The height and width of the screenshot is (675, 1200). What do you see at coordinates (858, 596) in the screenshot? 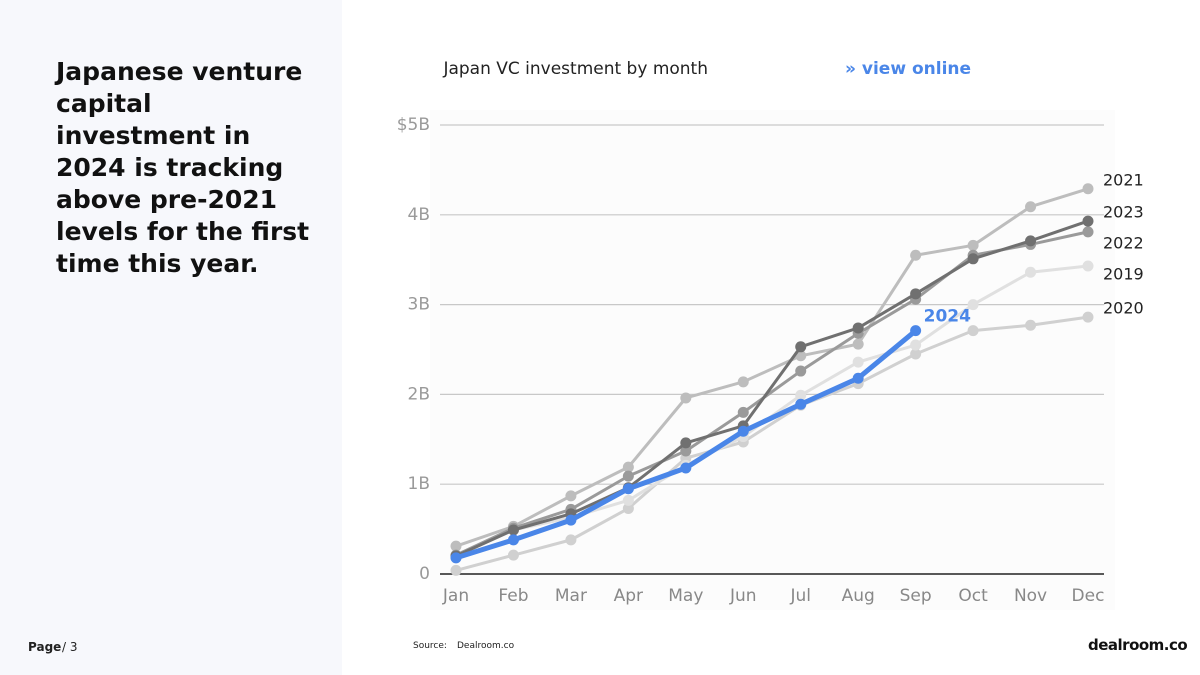
I see `x-tick-label: Aug` at bounding box center [858, 596].